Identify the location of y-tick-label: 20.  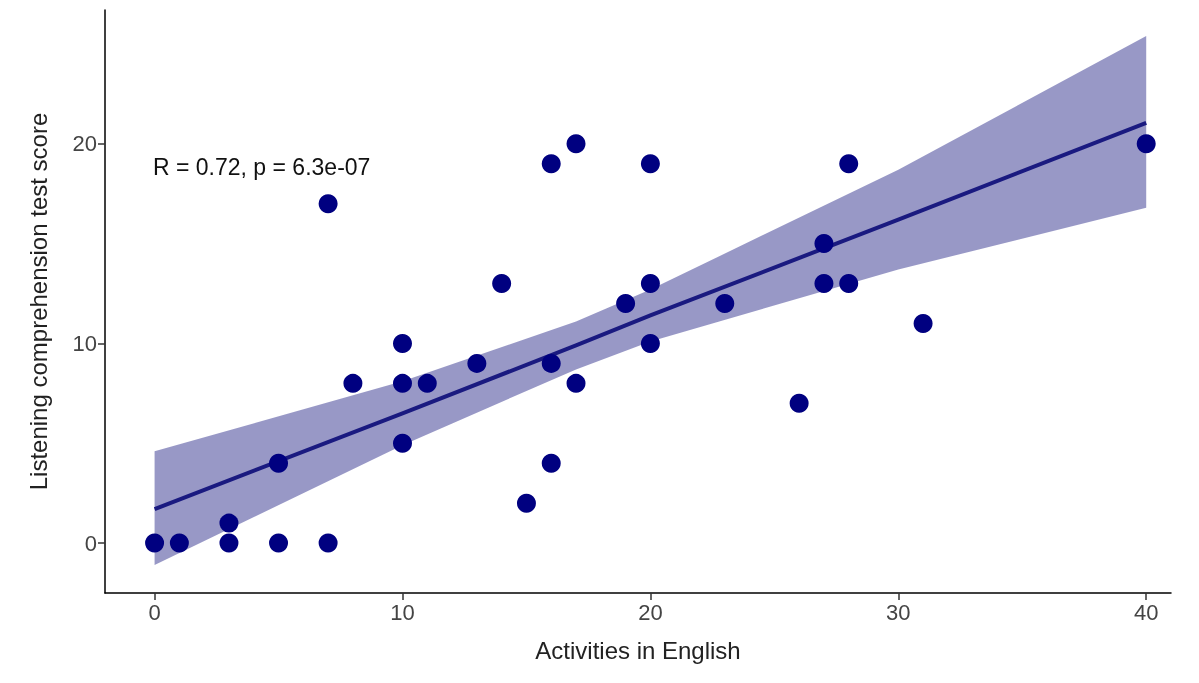
(84, 144).